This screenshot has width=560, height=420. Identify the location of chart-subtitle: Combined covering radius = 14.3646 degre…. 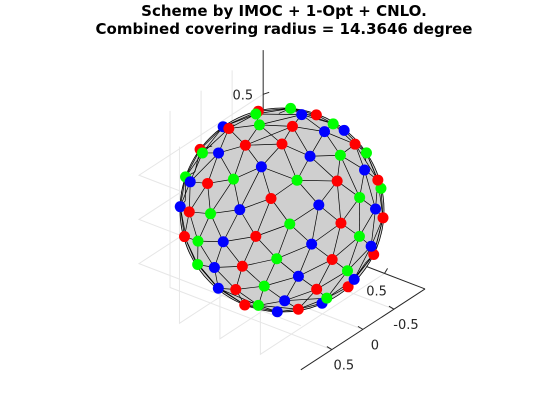
(284, 29).